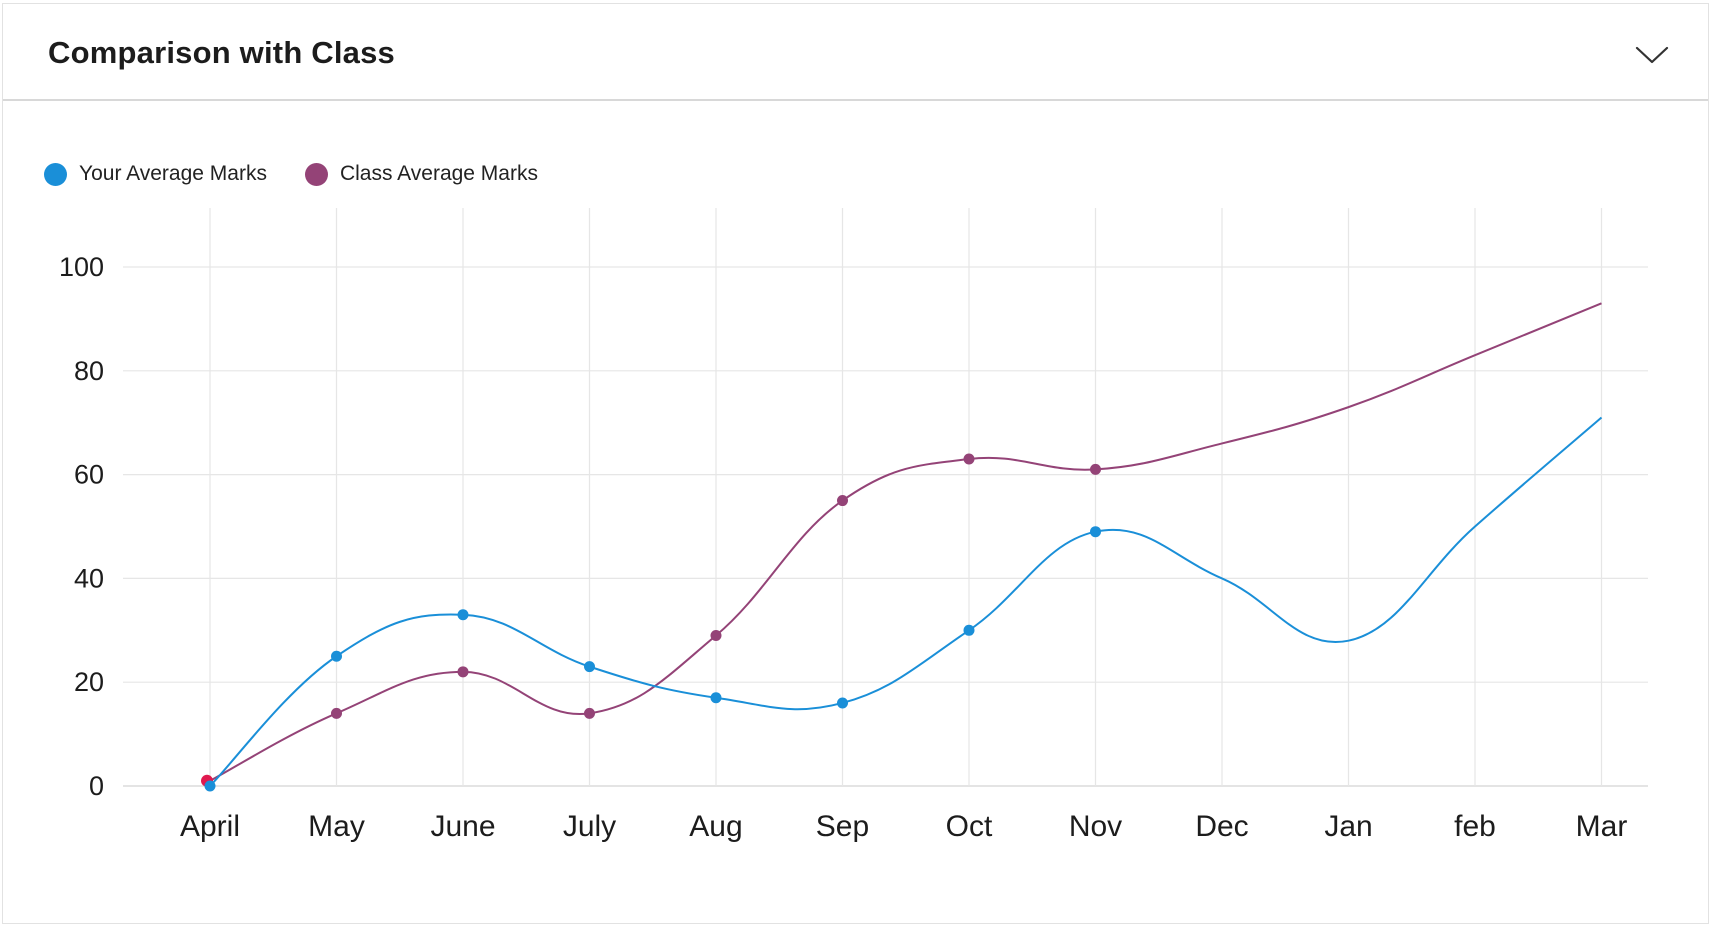 The image size is (1714, 928). I want to click on x-axis-ticks: April May June July Aug Sep Oct Nov Dec Jan feb Mar, so click(903, 826).